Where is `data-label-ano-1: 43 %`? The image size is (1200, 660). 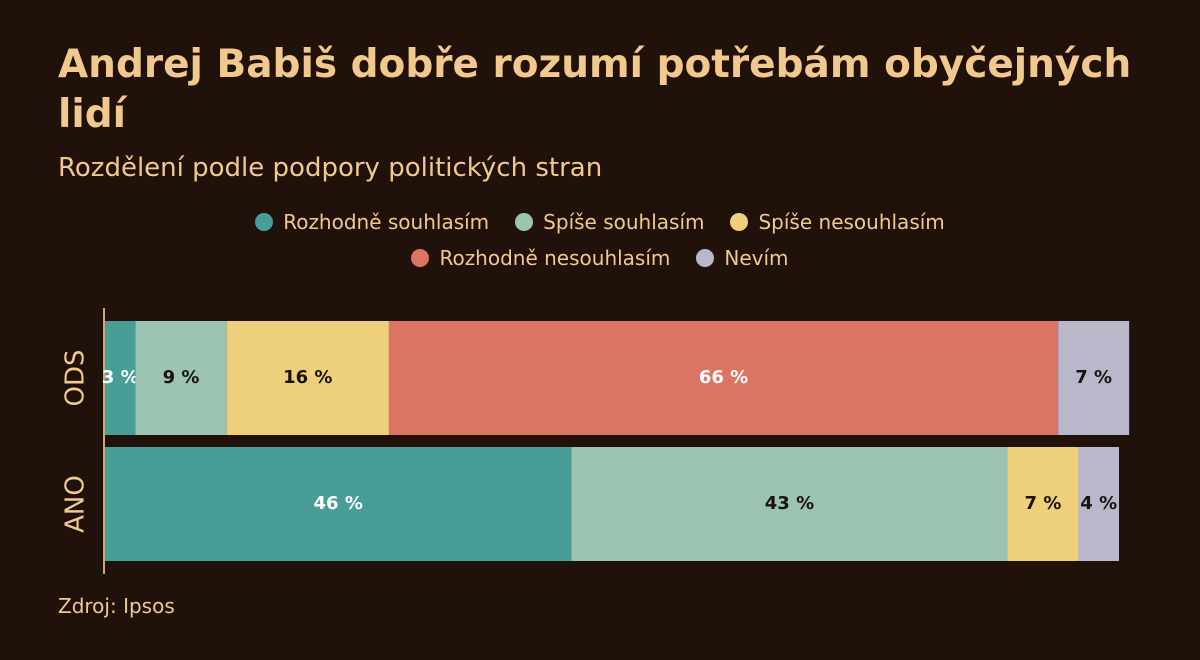
data-label-ano-1: 43 % is located at coordinates (789, 503).